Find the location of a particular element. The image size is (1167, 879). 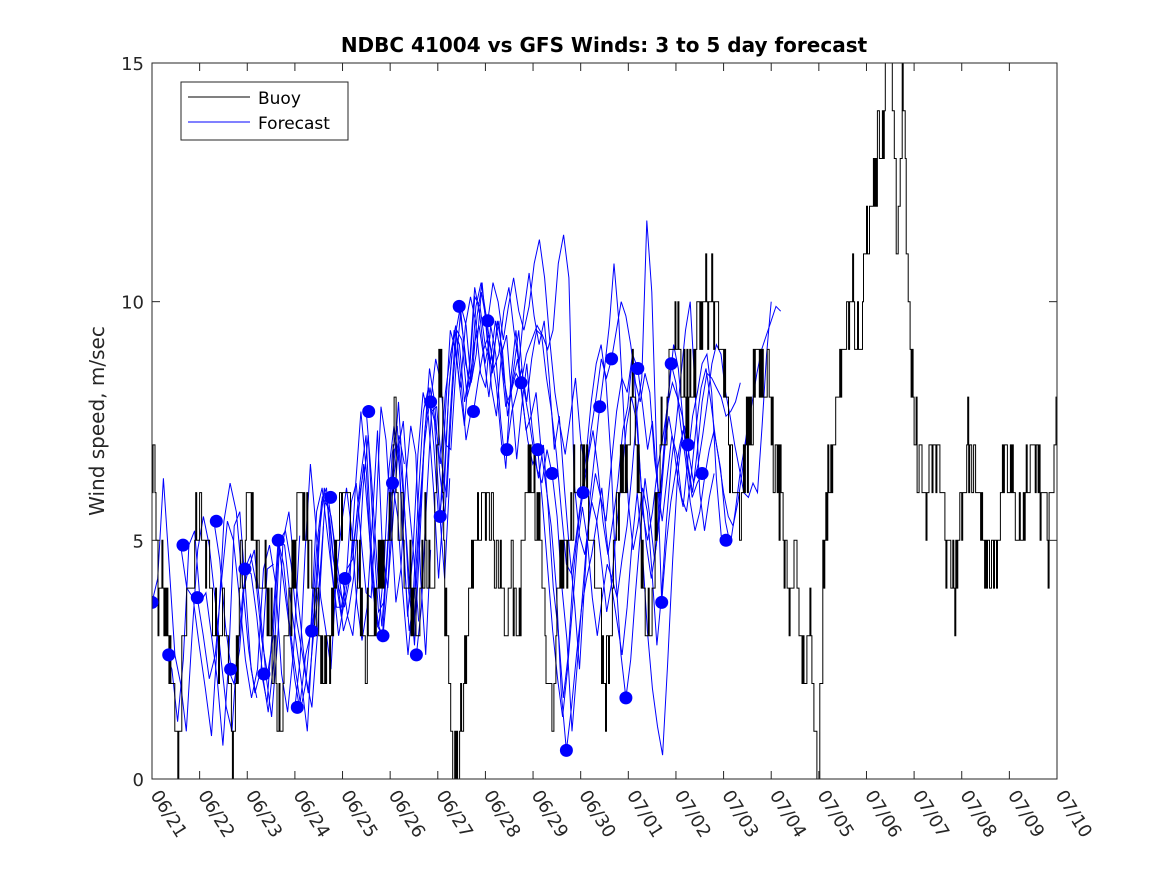

y-tick-label-3: 15 is located at coordinates (132, 64).